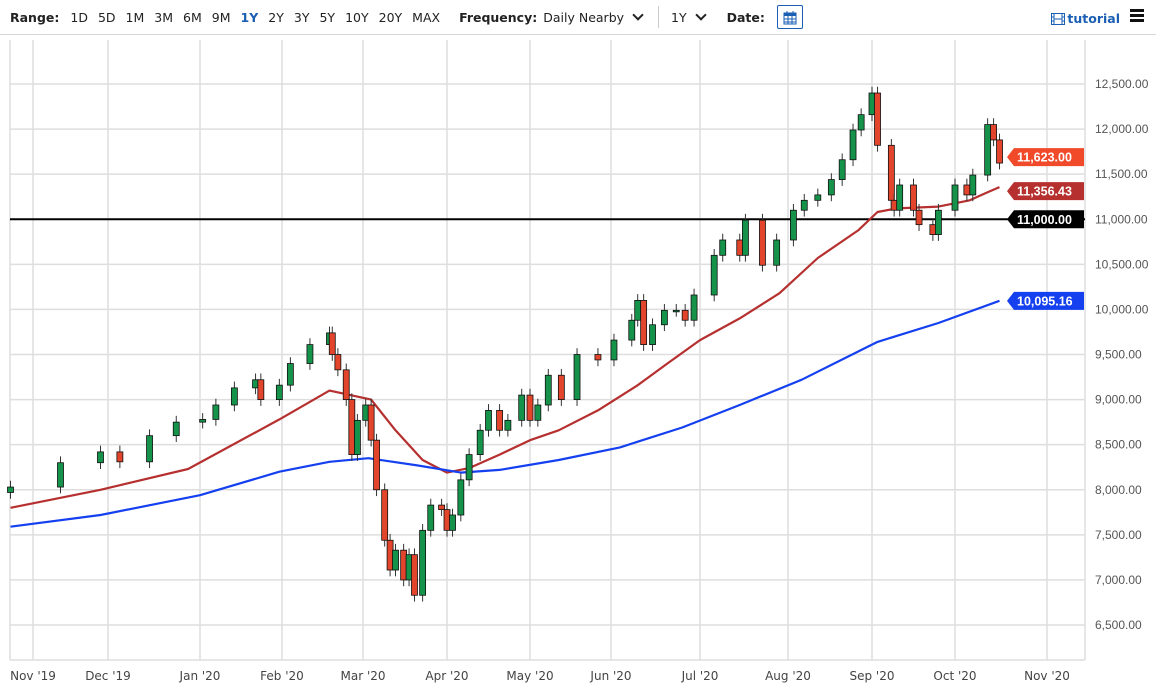 This screenshot has width=1156, height=697. Describe the element at coordinates (1093, 18) in the screenshot. I see `tutorial-label: tutorial` at that location.